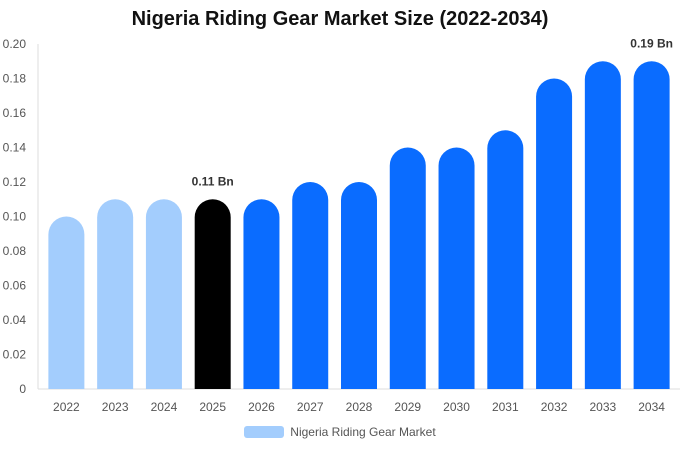 Image resolution: width=680 pixels, height=450 pixels. Describe the element at coordinates (15, 217) in the screenshot. I see `y-tick-label: 0.10` at that location.